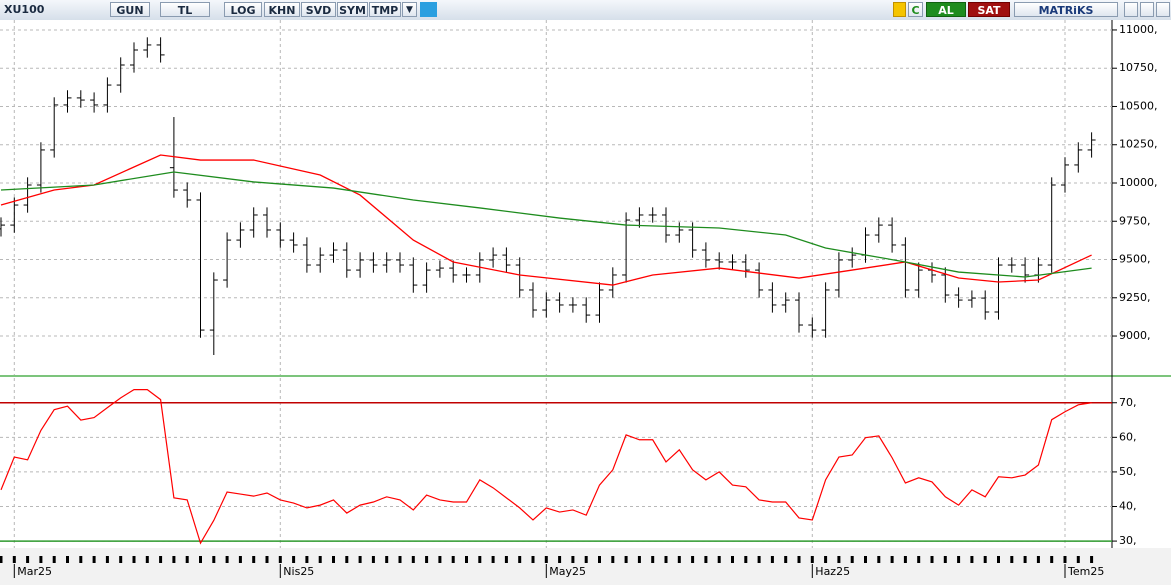 Image resolution: width=1171 pixels, height=585 pixels. I want to click on y-tick-label: 10250,, so click(1138, 144).